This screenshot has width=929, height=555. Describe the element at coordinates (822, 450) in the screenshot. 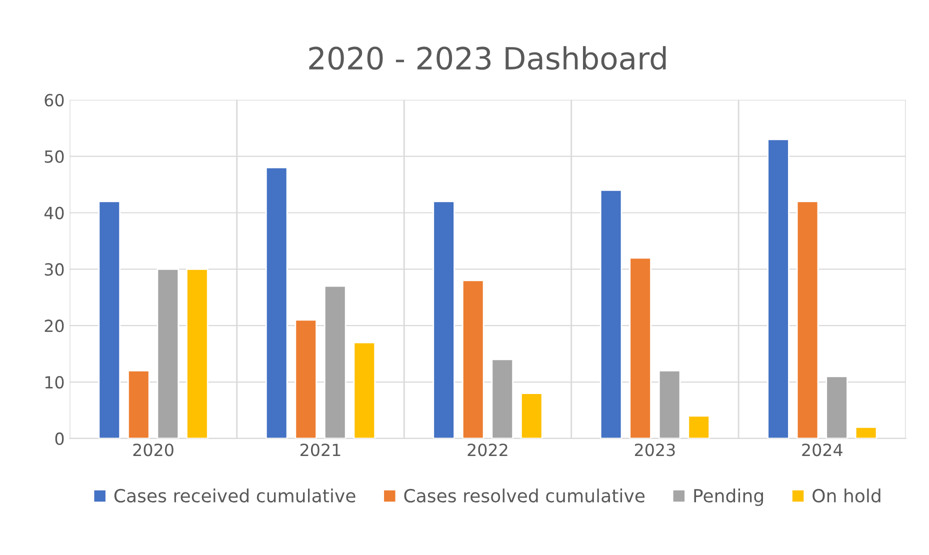

I see `x-tick-label: 2024` at that location.